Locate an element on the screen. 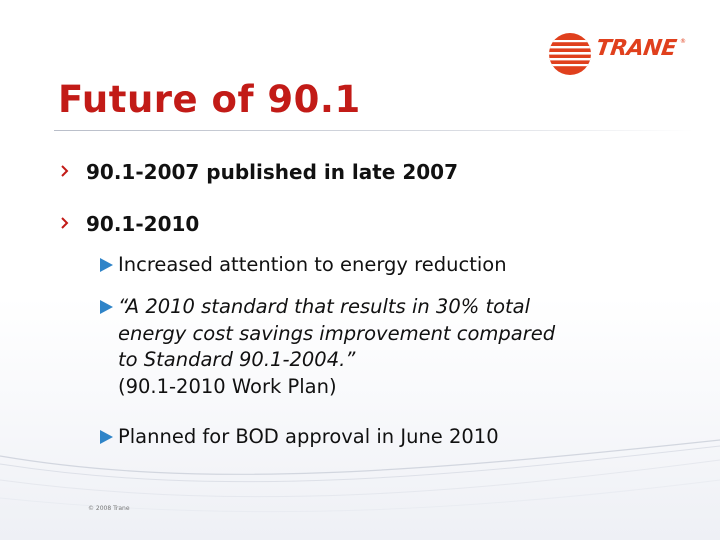 The width and height of the screenshot is (720, 540). quote-source: (90.1-2010 Work Plan) is located at coordinates (227, 386).